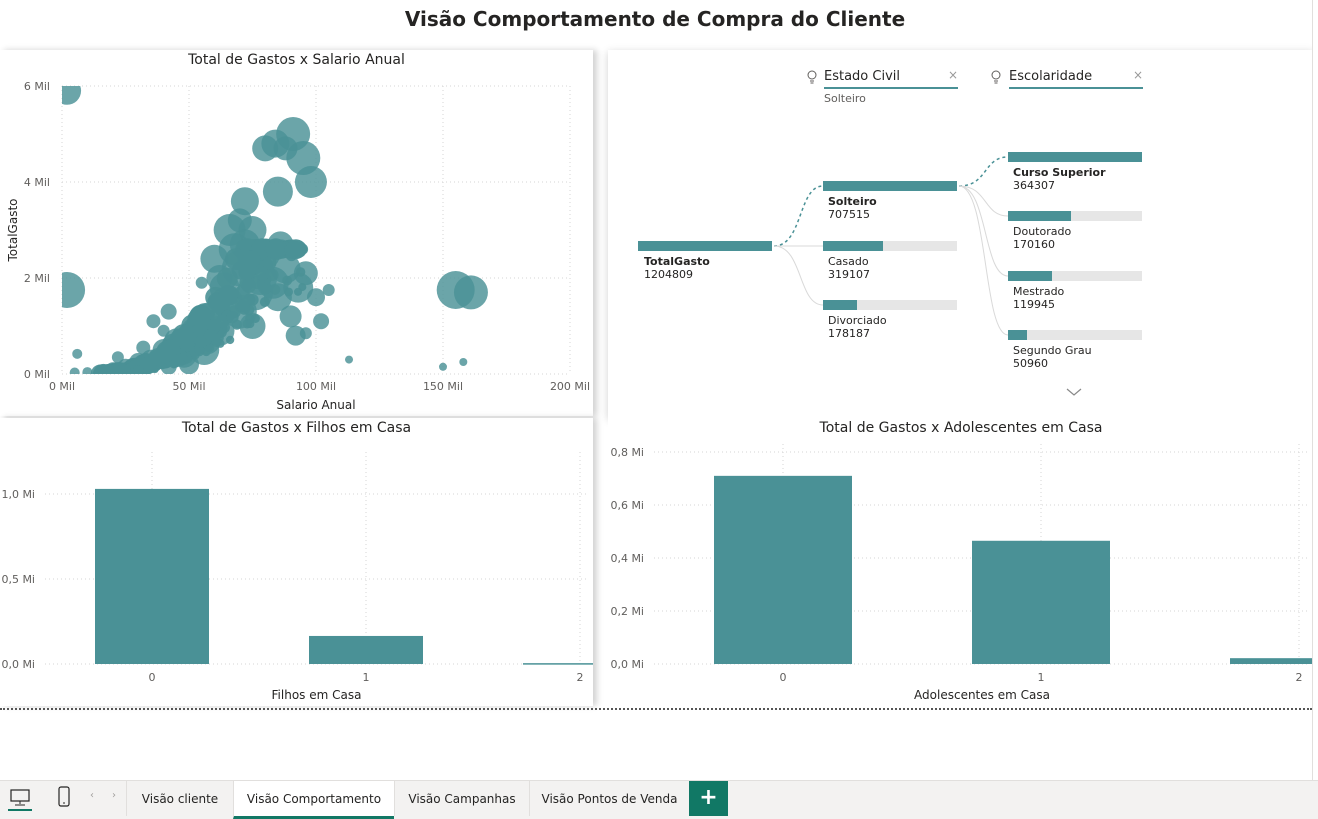  Describe the element at coordinates (313, 800) in the screenshot. I see `tab-visao-comportamento: Visão Comportamento` at that location.